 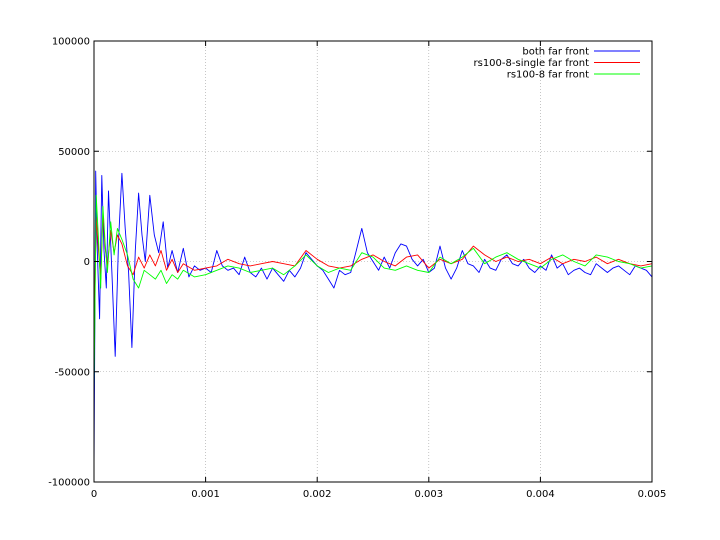 What do you see at coordinates (532, 63) in the screenshot?
I see `legend-label: rs100-8-single far front` at bounding box center [532, 63].